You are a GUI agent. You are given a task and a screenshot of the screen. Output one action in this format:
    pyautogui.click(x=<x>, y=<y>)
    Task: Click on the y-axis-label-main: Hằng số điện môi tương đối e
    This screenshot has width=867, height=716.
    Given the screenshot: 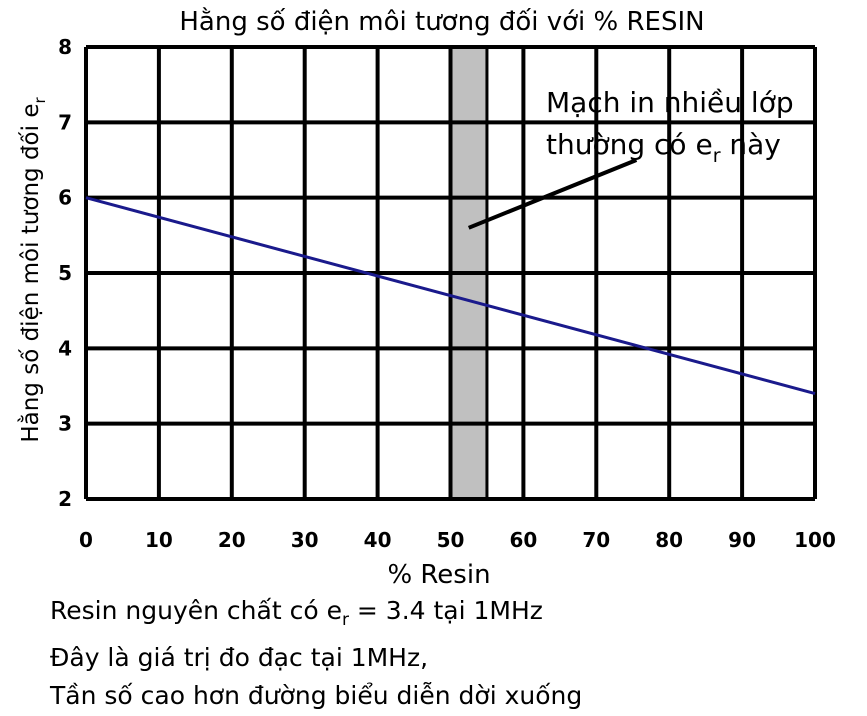 What is the action you would take?
    pyautogui.click(x=30, y=273)
    